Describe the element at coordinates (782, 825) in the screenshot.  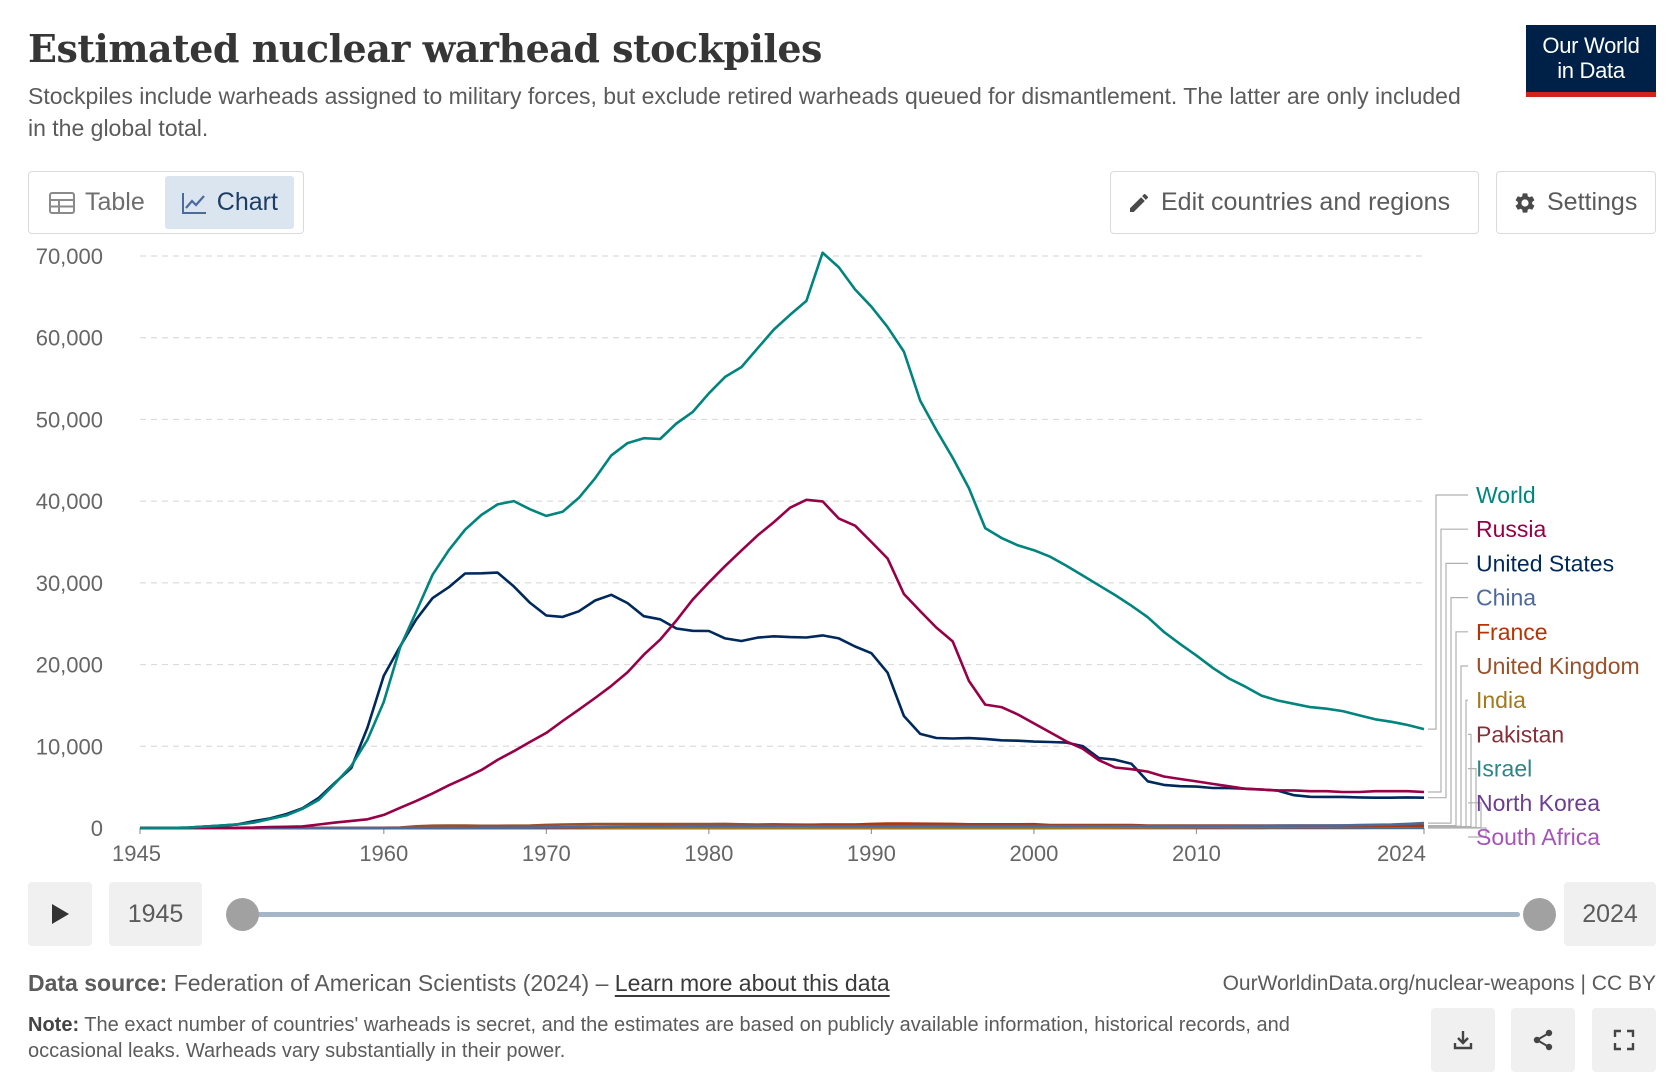
I see `series-line` at that location.